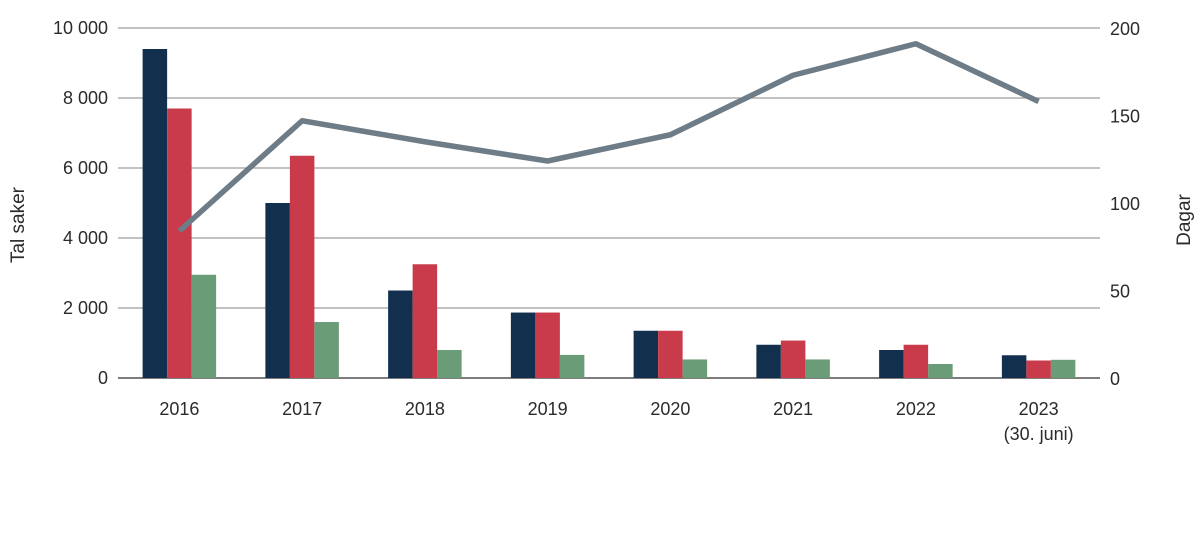 The image size is (1200, 555). What do you see at coordinates (670, 354) in the screenshot?
I see `bar-2020-series1` at bounding box center [670, 354].